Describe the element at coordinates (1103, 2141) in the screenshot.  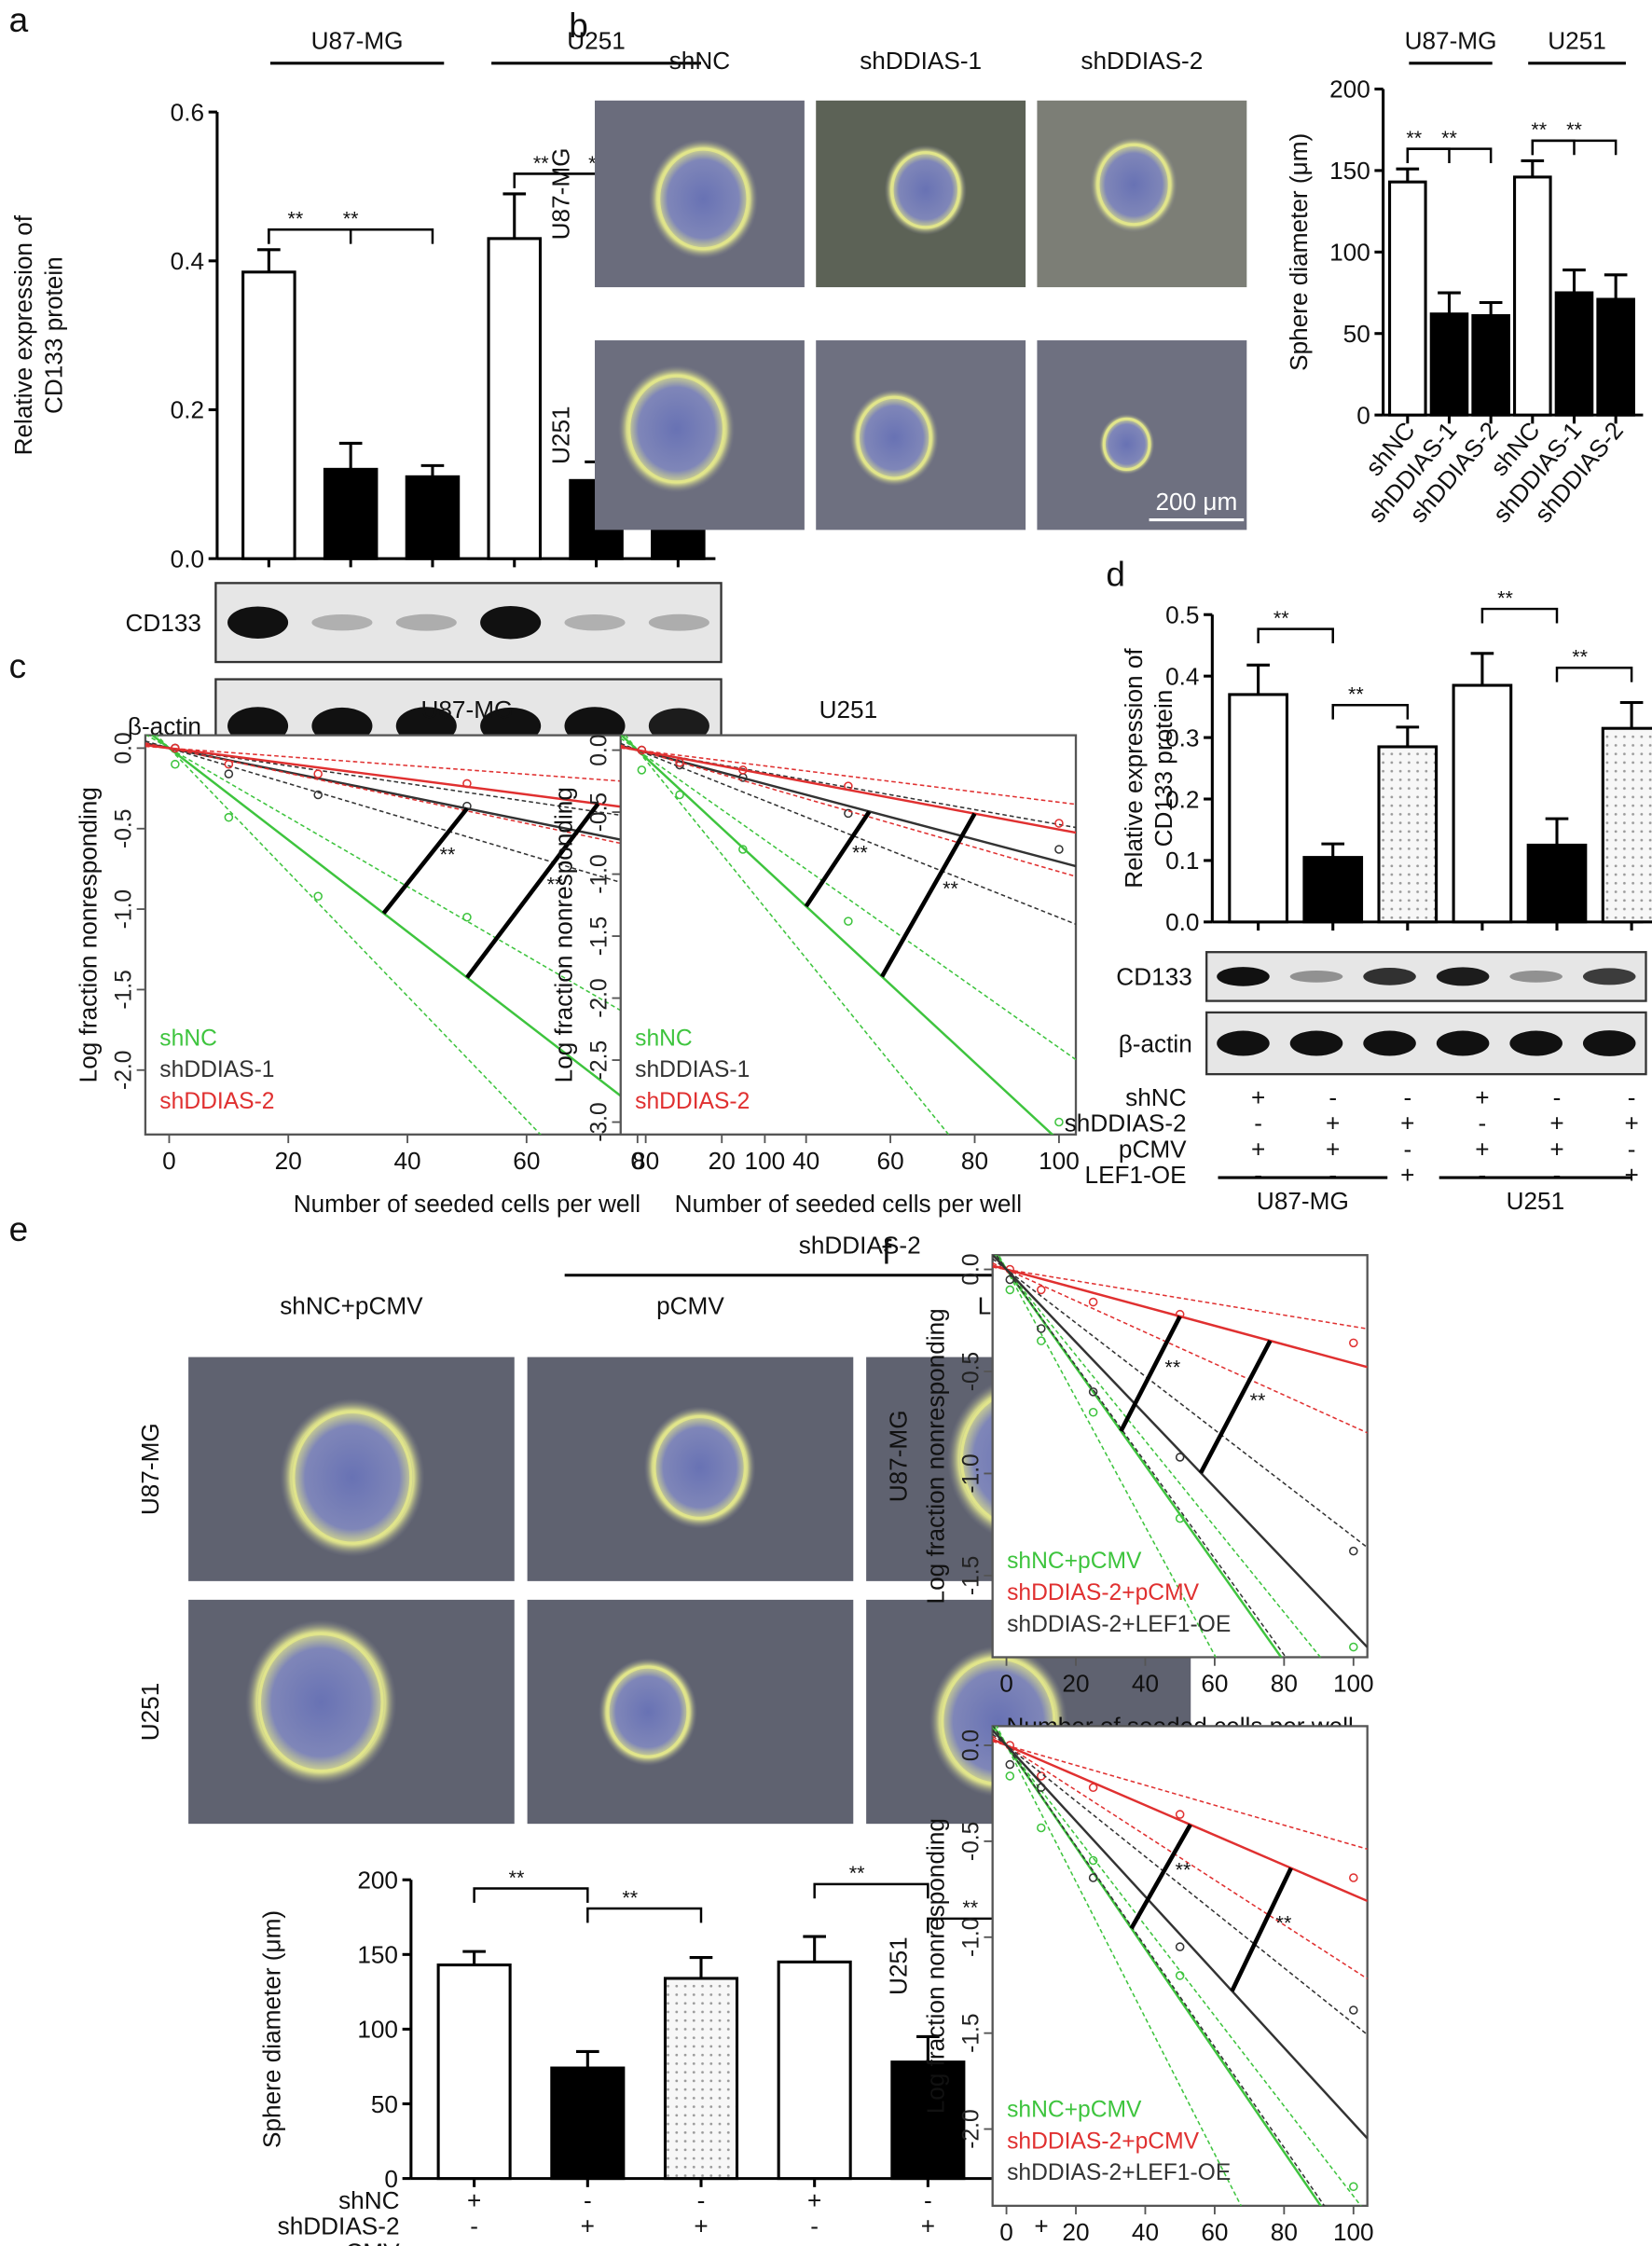
I see `legend-entry: shDDIAS-2+pCMV` at that location.